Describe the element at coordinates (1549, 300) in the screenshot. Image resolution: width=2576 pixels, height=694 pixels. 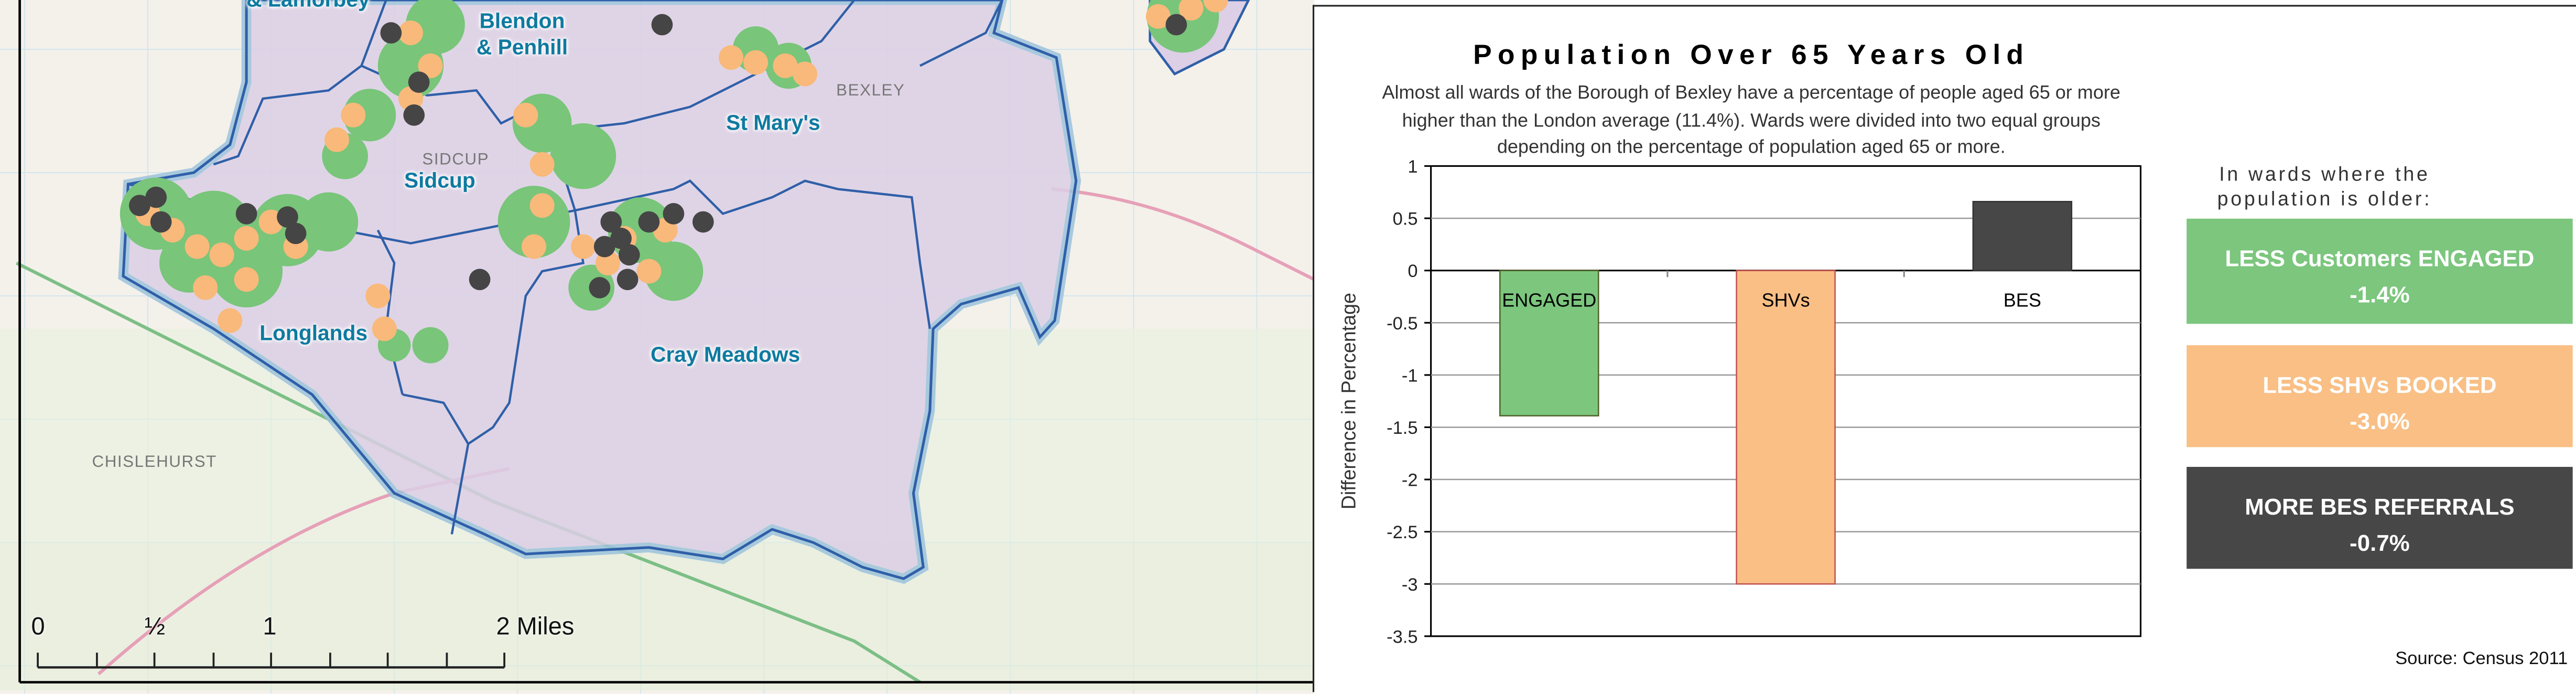
I see `category-label: ENGAGED` at that location.